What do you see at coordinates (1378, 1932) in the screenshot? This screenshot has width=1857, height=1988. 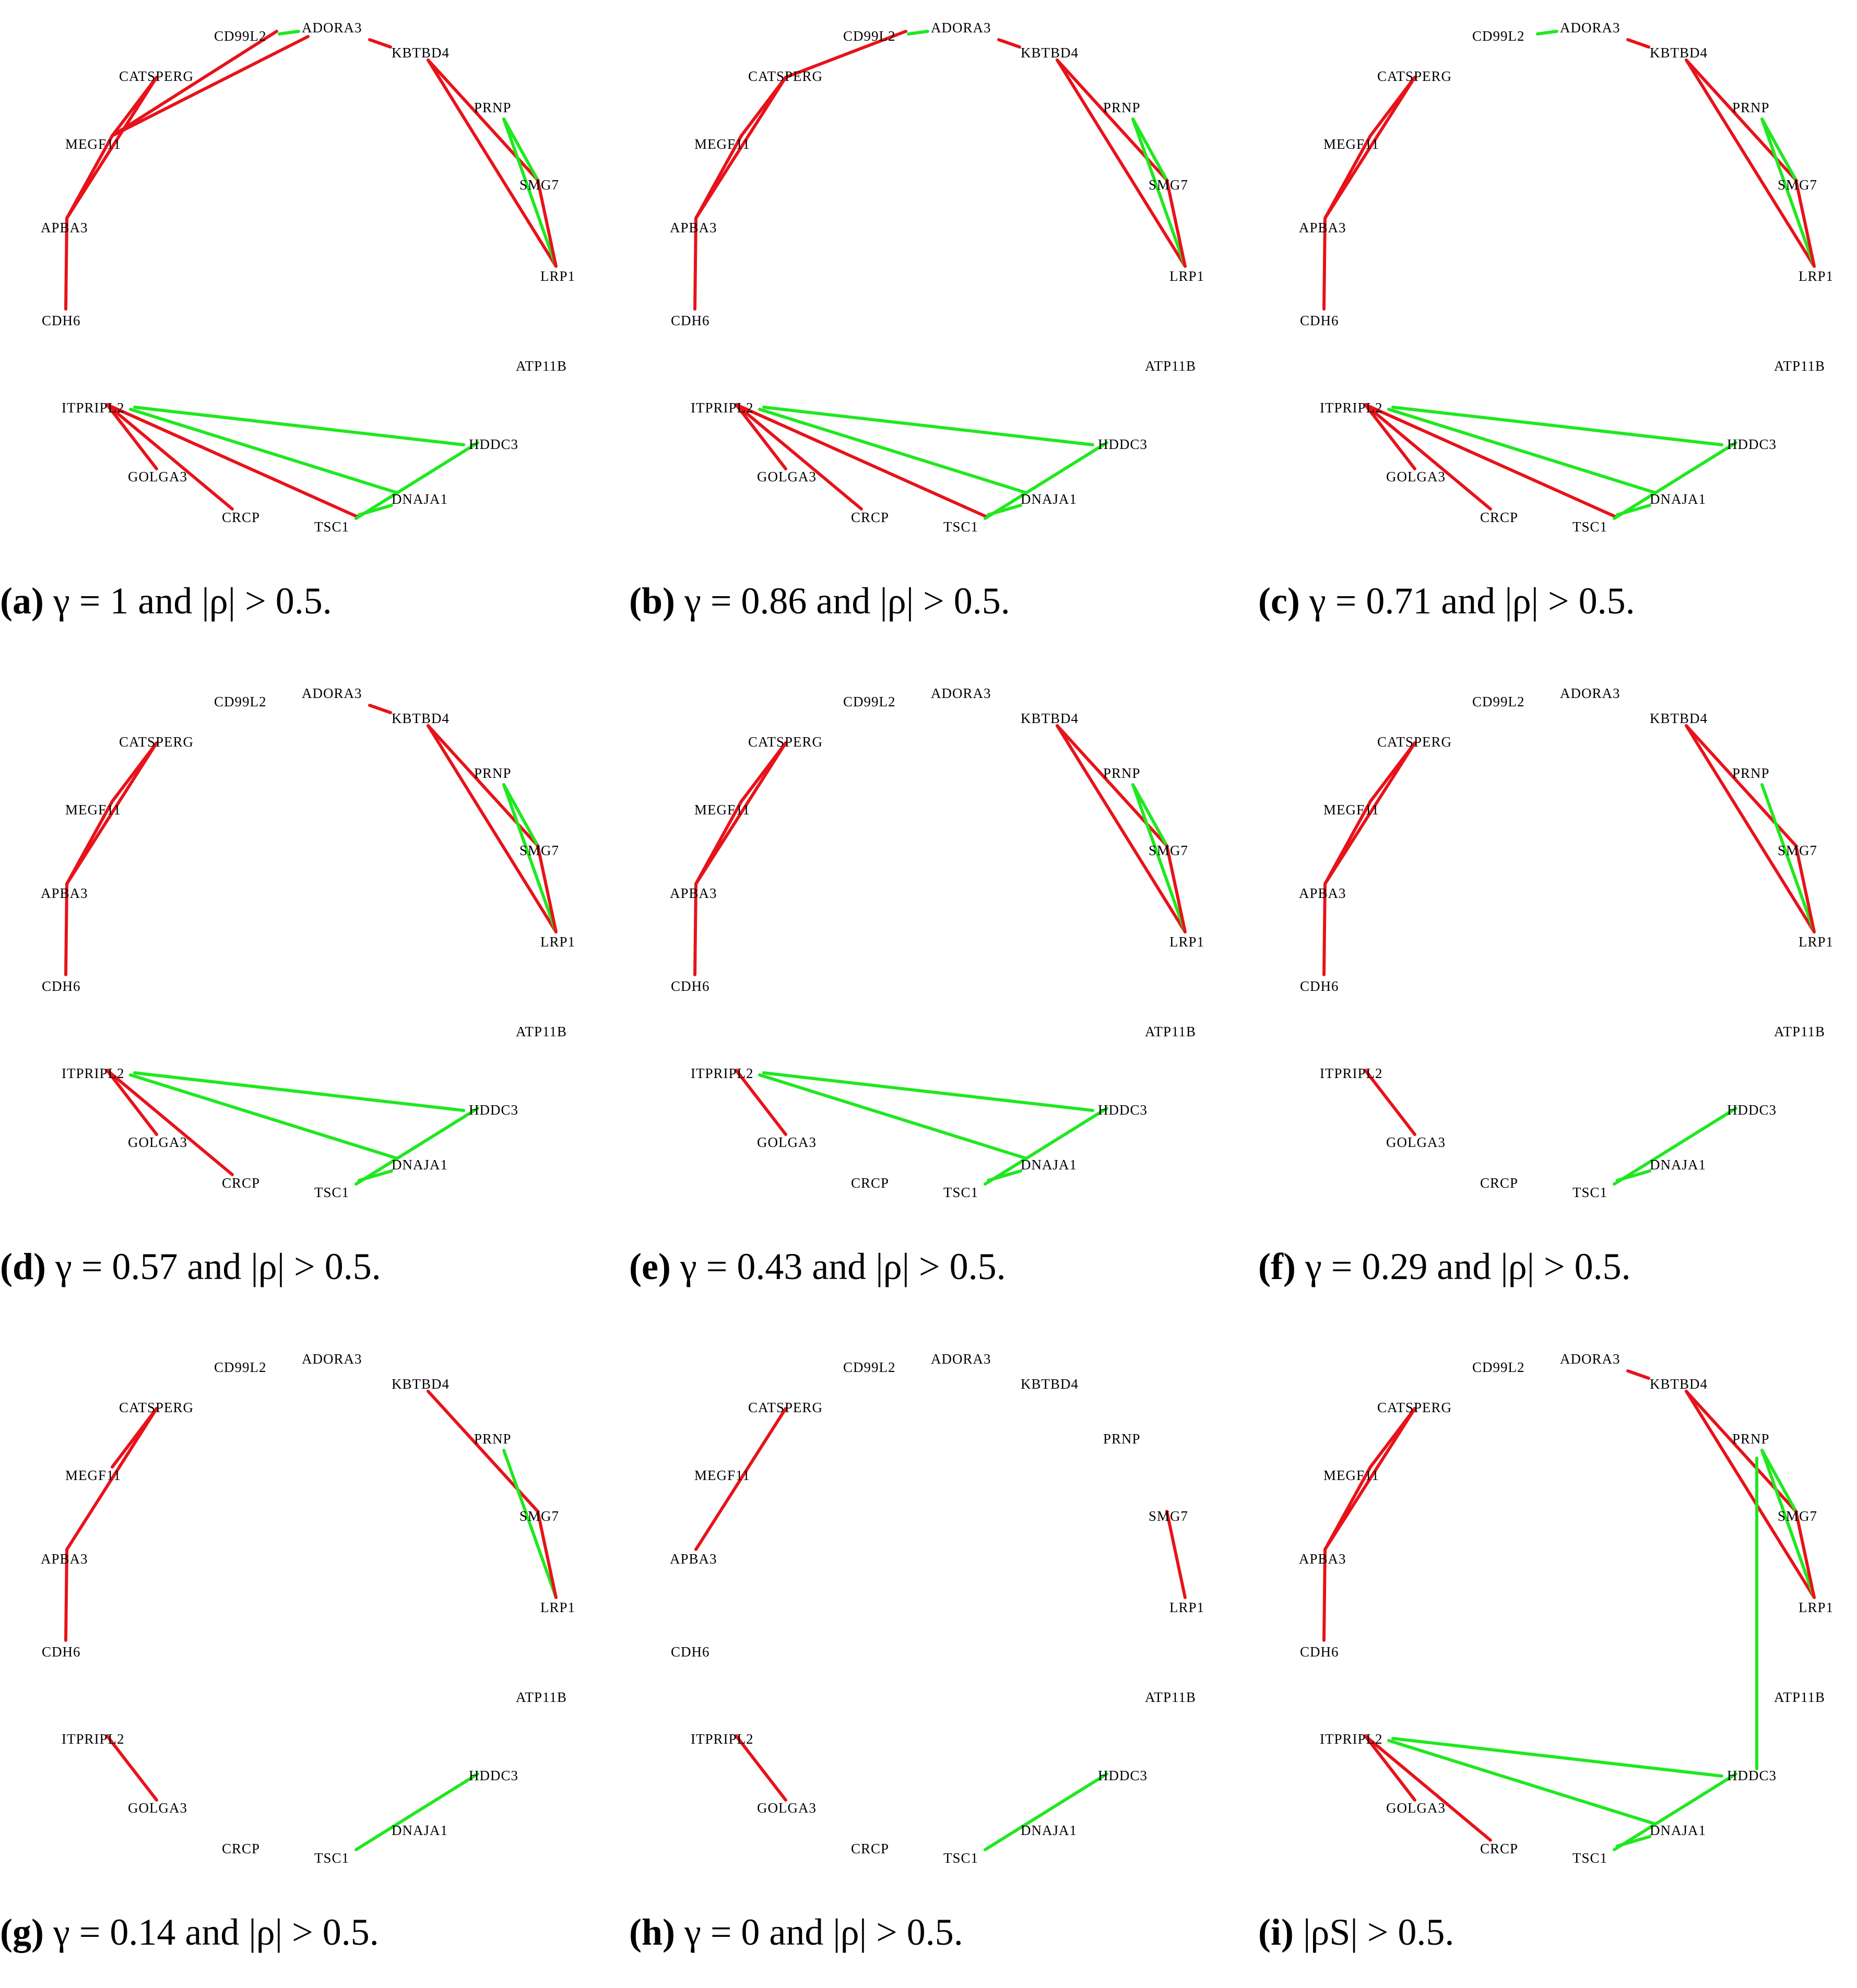 I see `caption-text-i: |ρS| > 0.5.` at bounding box center [1378, 1932].